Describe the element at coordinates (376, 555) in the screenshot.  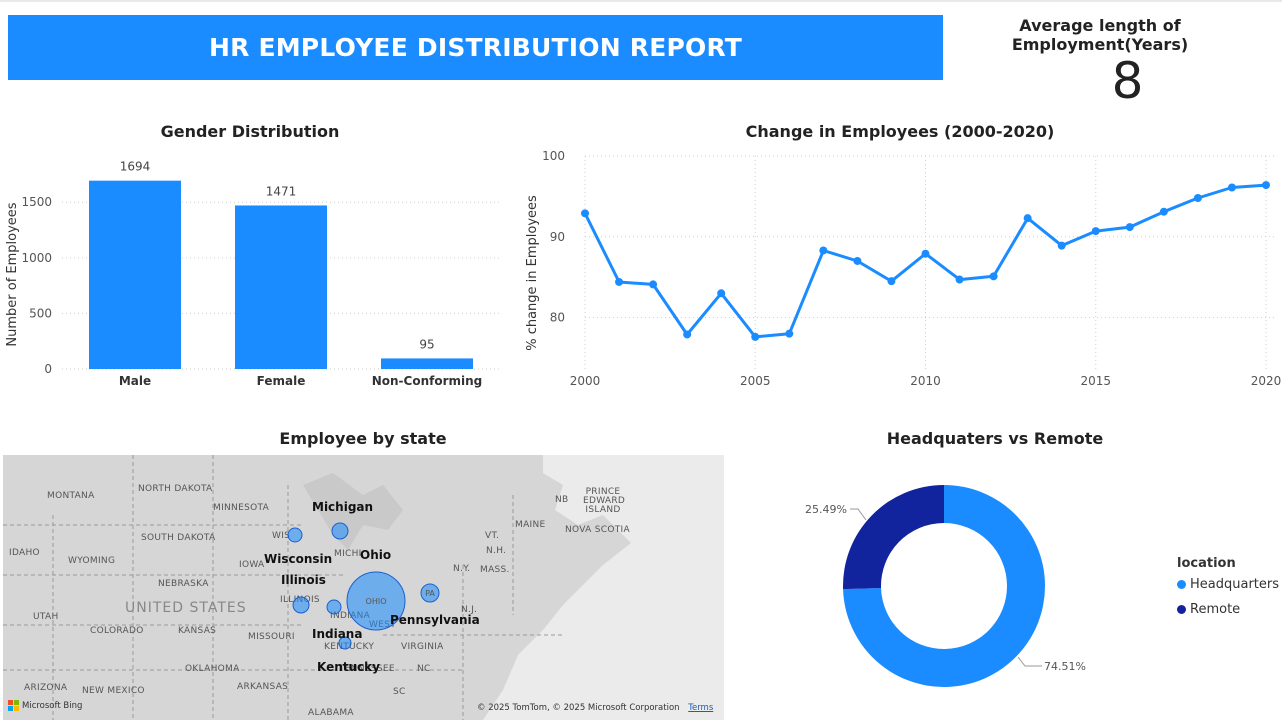
I see `map-state-label-ohio: Ohio` at that location.